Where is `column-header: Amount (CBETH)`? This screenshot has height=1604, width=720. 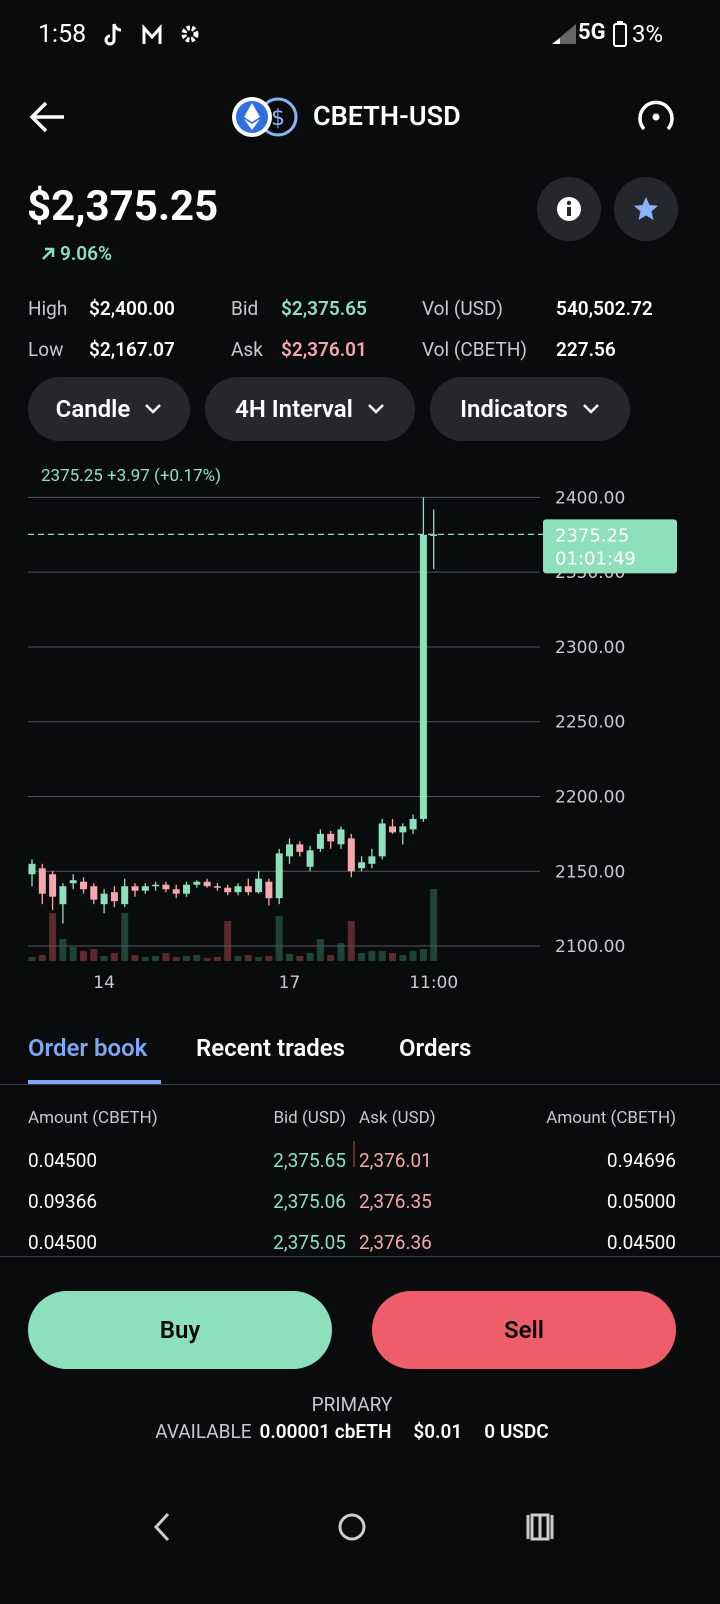
column-header: Amount (CBETH) is located at coordinates (93, 1118).